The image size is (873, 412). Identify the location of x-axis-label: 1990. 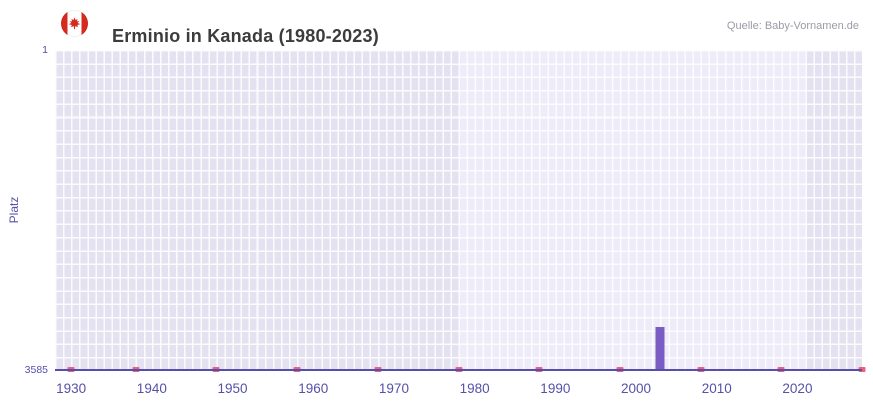
(555, 388).